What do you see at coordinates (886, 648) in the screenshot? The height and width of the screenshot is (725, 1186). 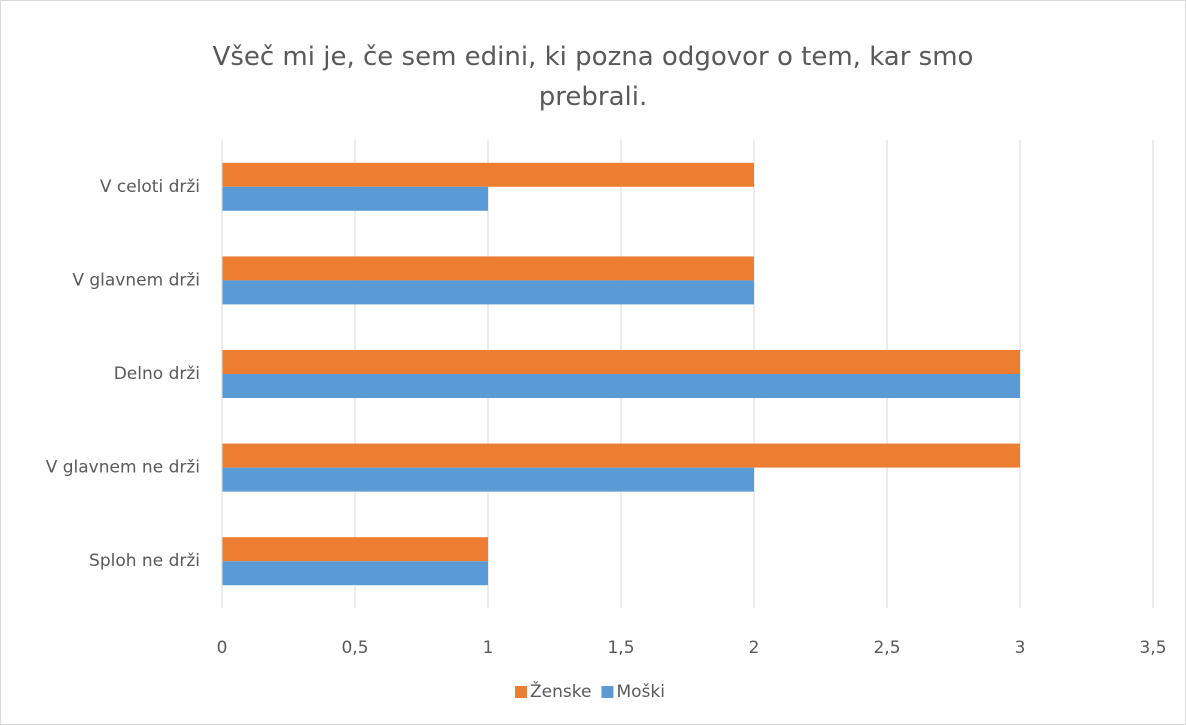 I see `x-tick-label: 2,5` at bounding box center [886, 648].